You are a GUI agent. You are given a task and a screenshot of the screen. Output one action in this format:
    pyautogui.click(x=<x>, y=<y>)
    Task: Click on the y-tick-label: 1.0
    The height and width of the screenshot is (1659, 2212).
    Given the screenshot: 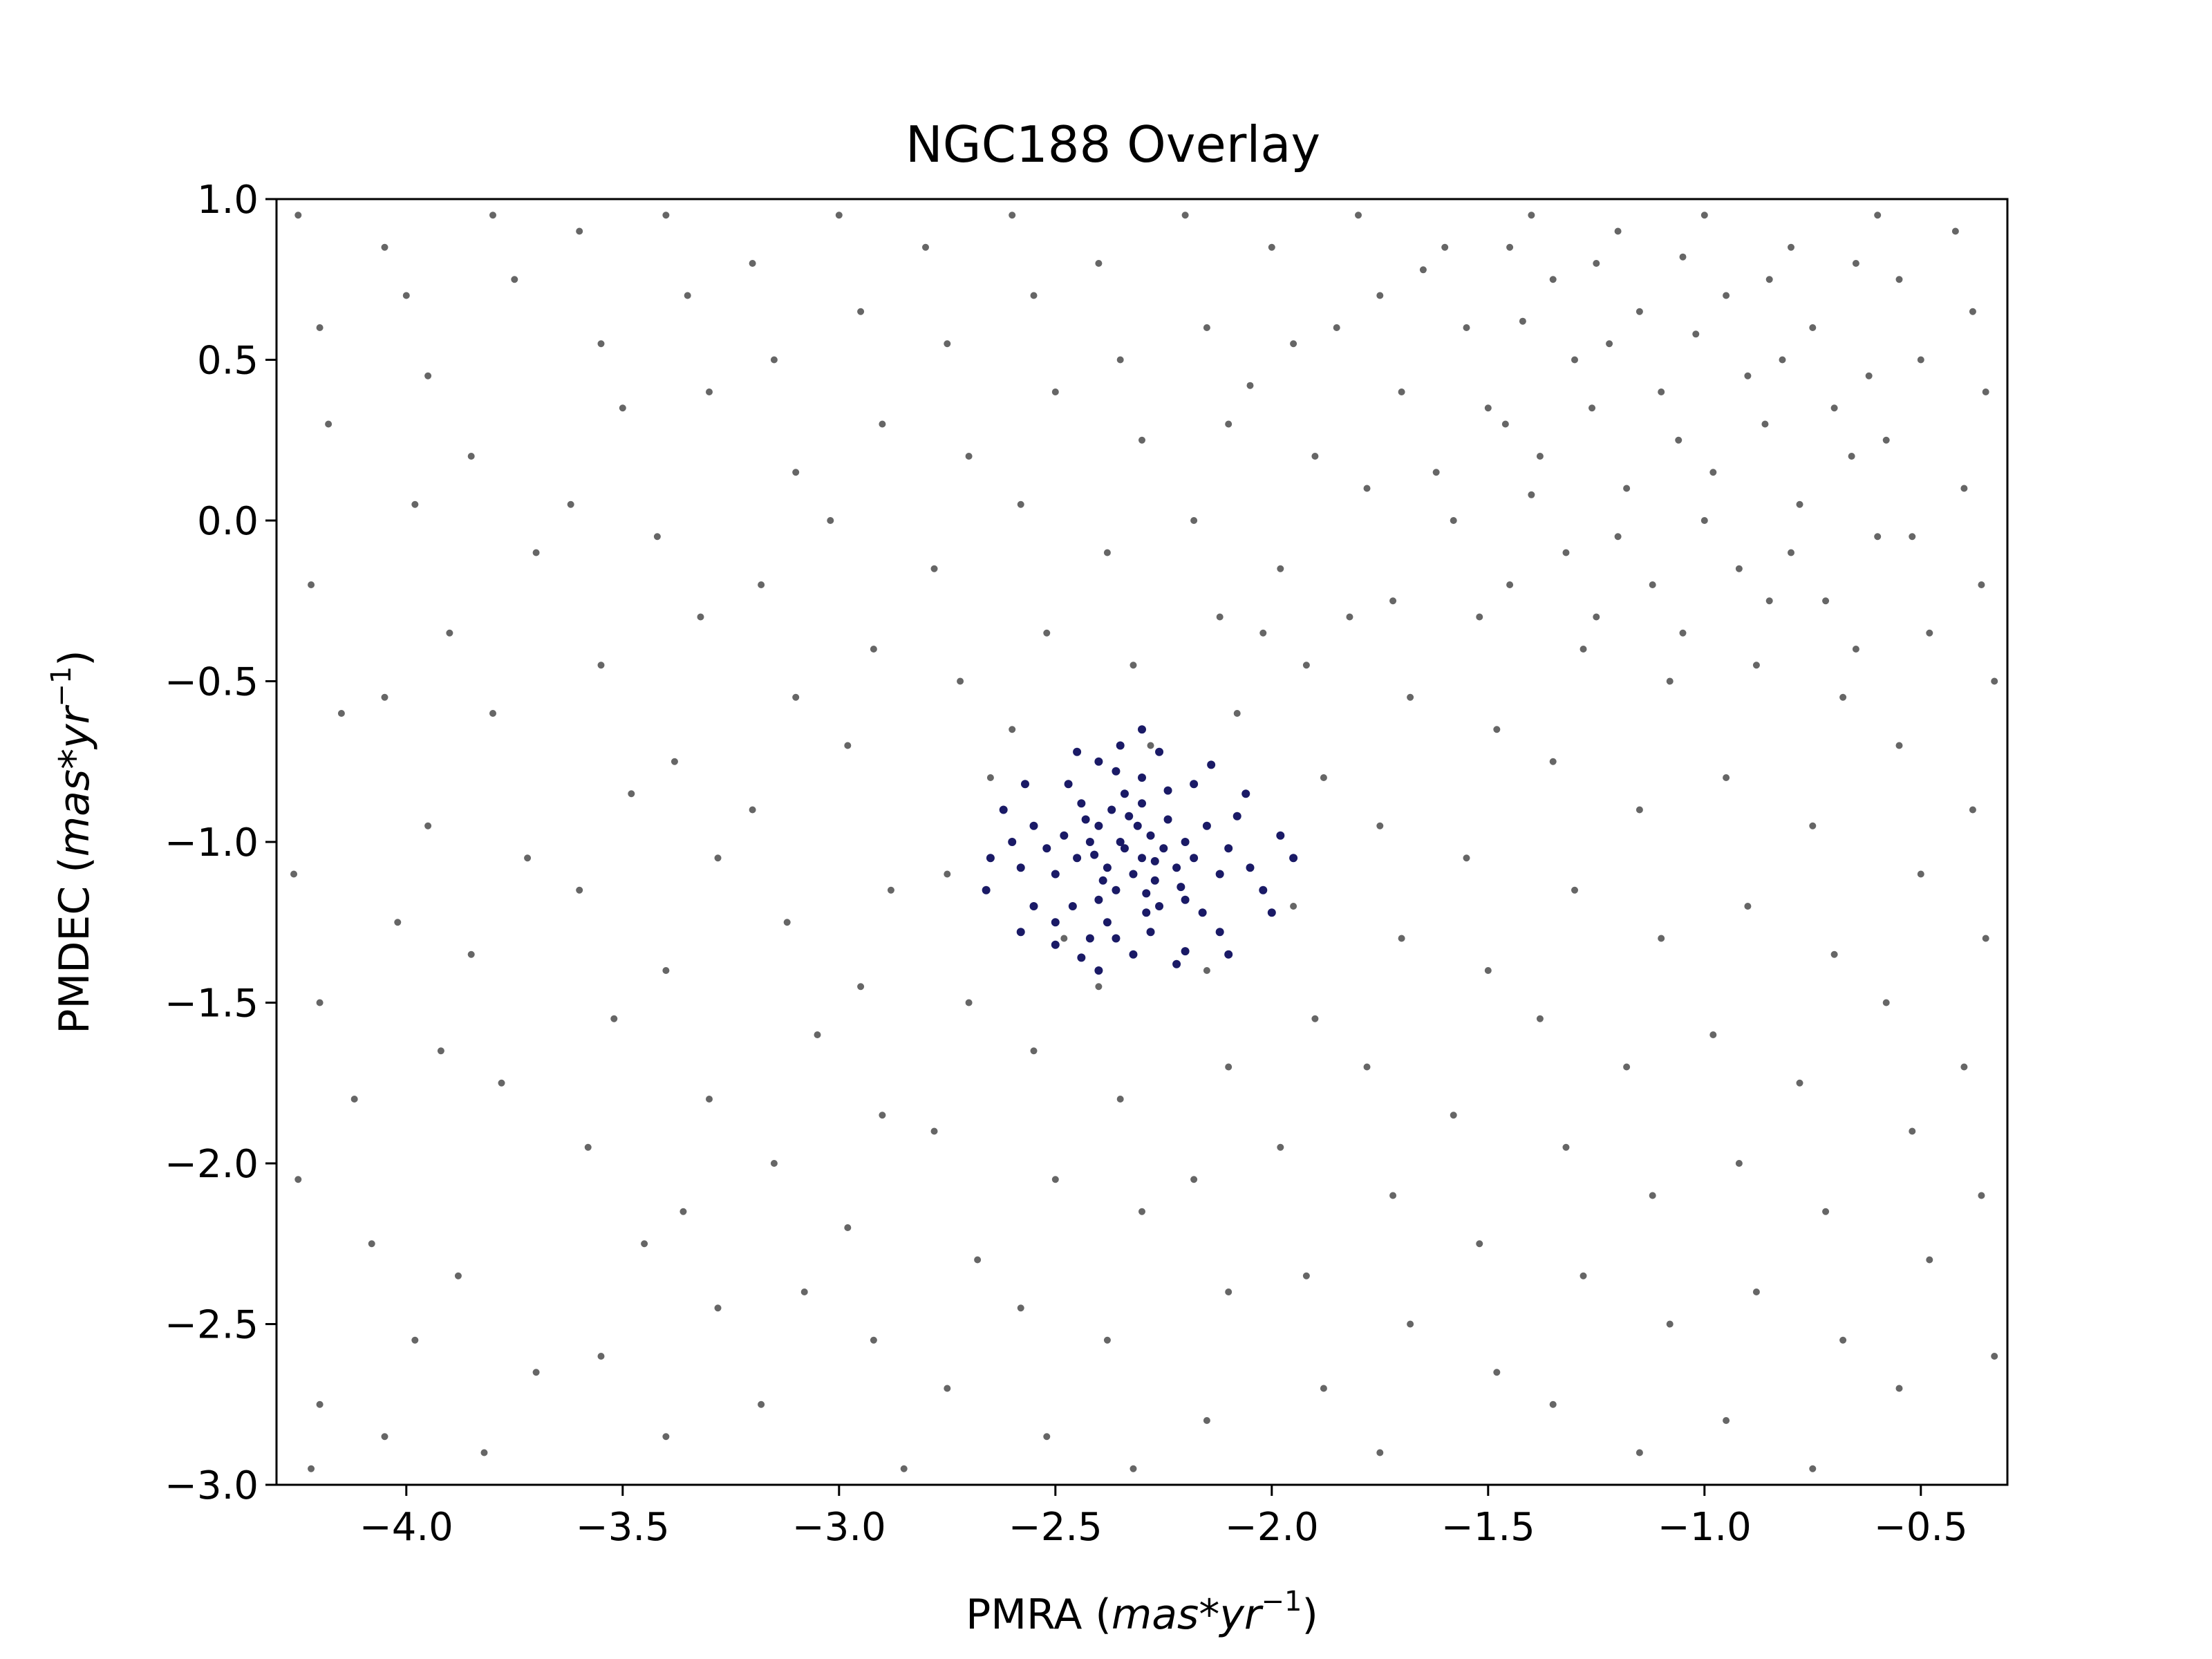 What is the action you would take?
    pyautogui.click(x=228, y=201)
    